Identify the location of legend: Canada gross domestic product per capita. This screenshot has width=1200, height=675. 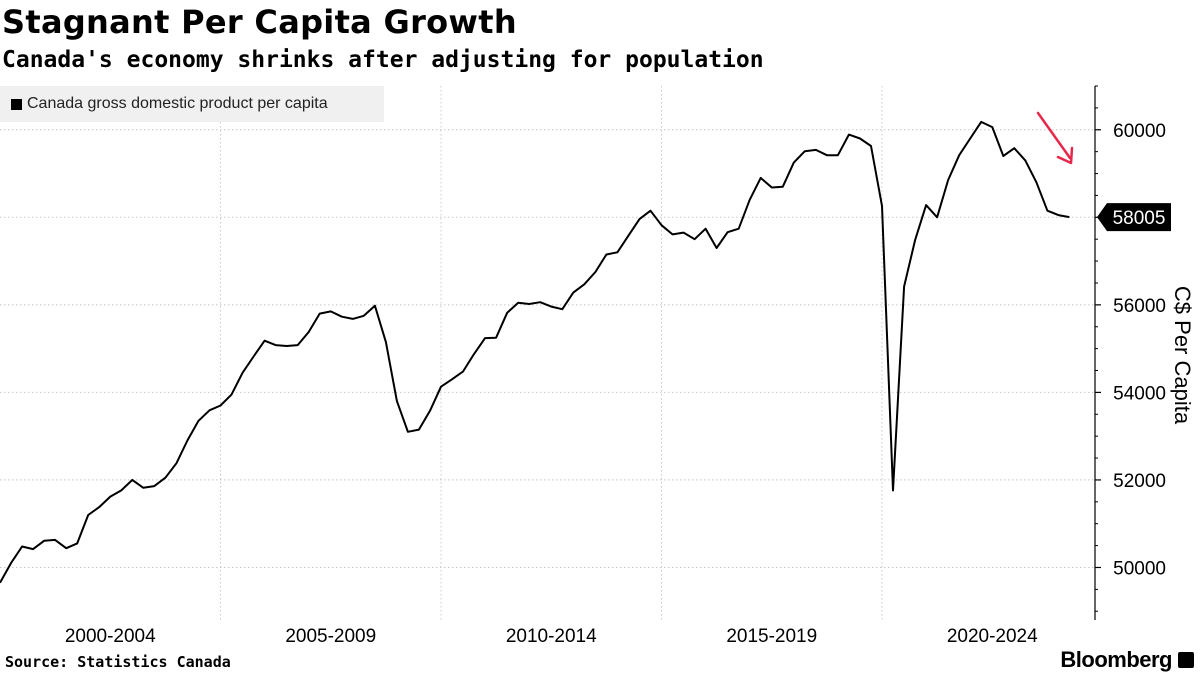
(192, 104).